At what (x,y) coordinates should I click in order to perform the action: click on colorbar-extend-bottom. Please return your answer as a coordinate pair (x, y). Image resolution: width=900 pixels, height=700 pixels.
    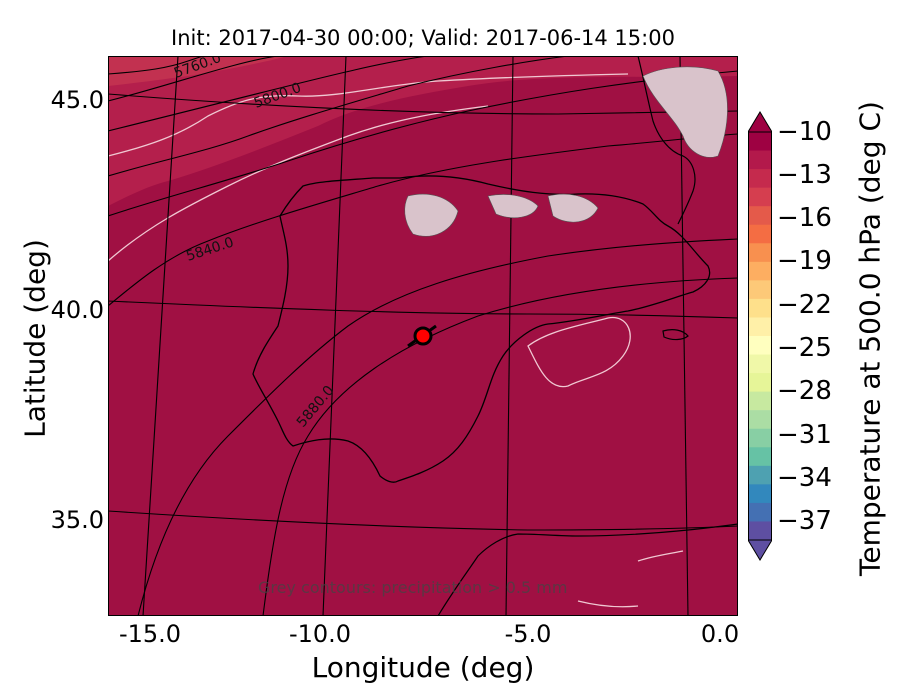
    Looking at the image, I should click on (760, 550).